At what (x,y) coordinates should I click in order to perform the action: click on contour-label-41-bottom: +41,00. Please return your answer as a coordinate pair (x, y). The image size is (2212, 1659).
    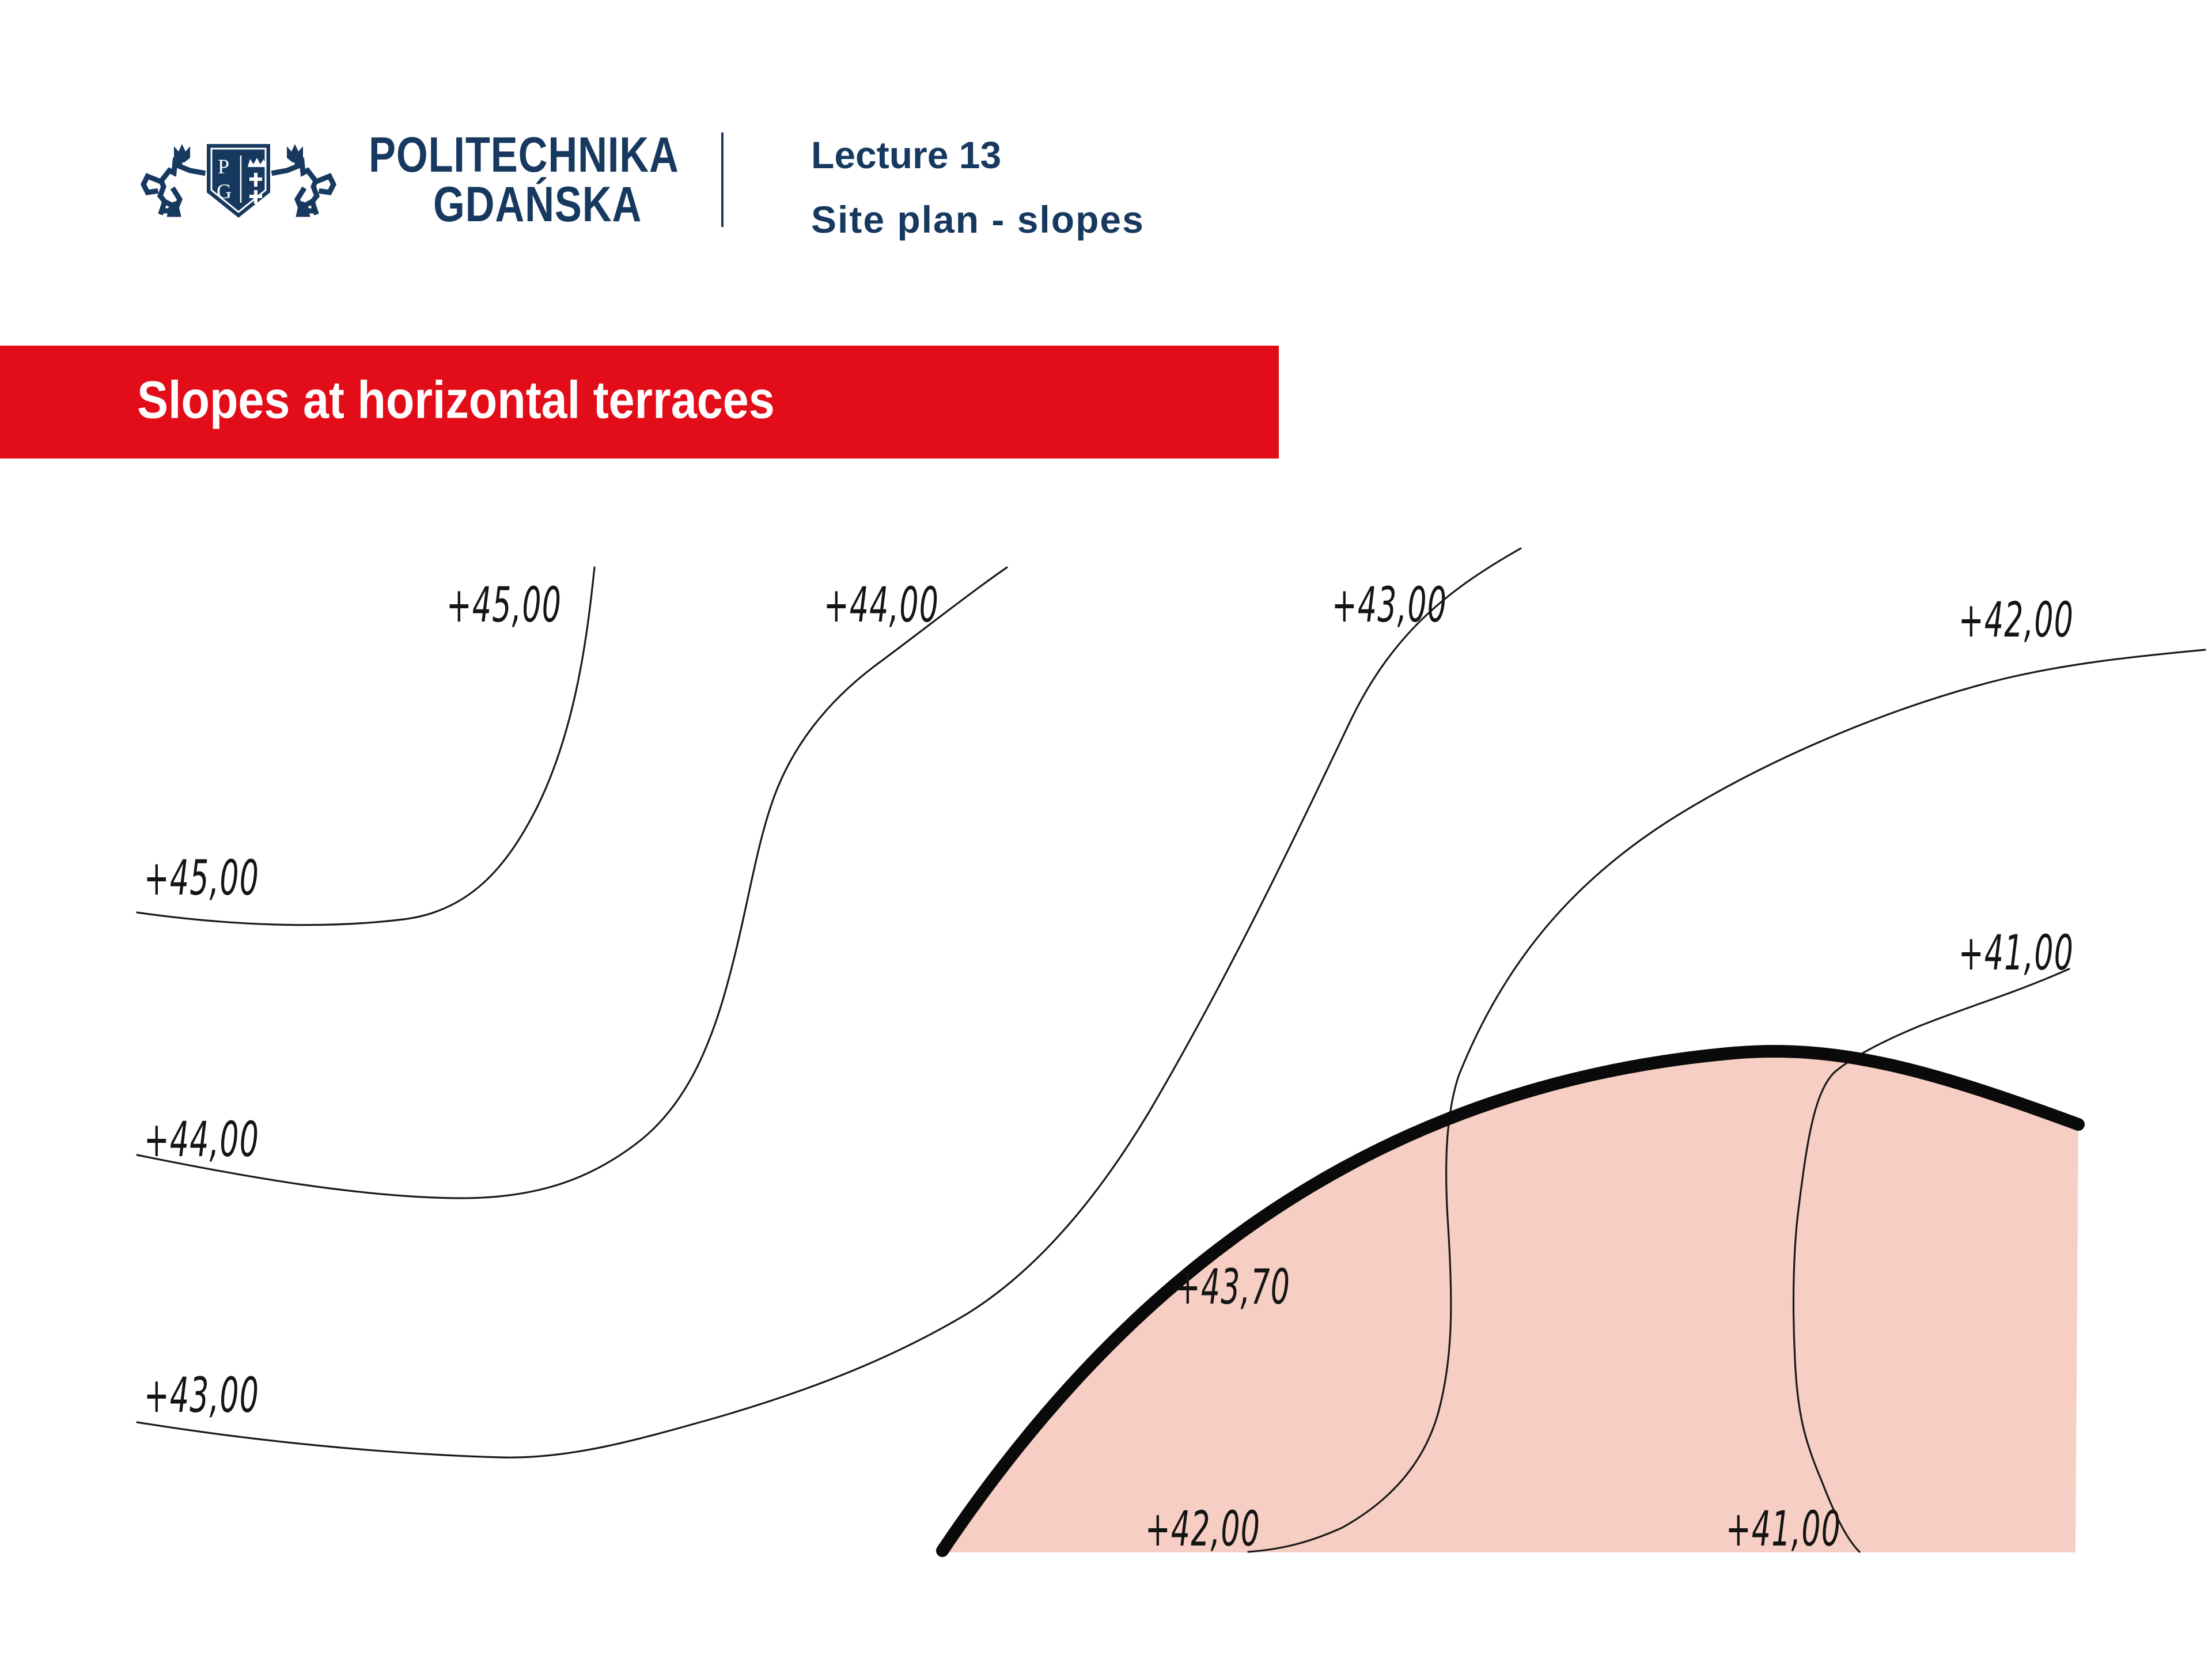
    Looking at the image, I should click on (1784, 1529).